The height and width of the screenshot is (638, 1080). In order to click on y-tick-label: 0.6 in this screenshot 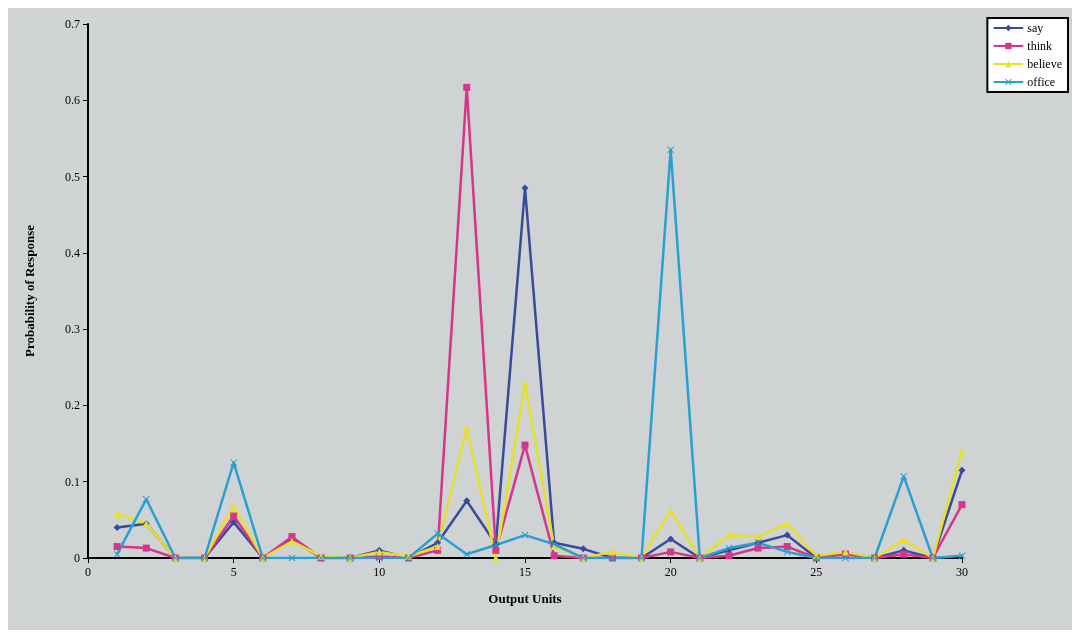, I will do `click(72, 100)`.